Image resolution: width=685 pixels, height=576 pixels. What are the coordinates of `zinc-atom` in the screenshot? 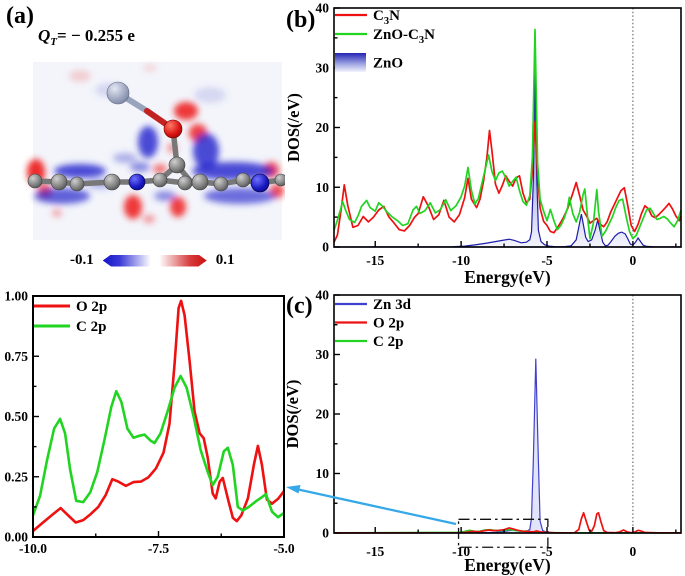 It's located at (118, 93).